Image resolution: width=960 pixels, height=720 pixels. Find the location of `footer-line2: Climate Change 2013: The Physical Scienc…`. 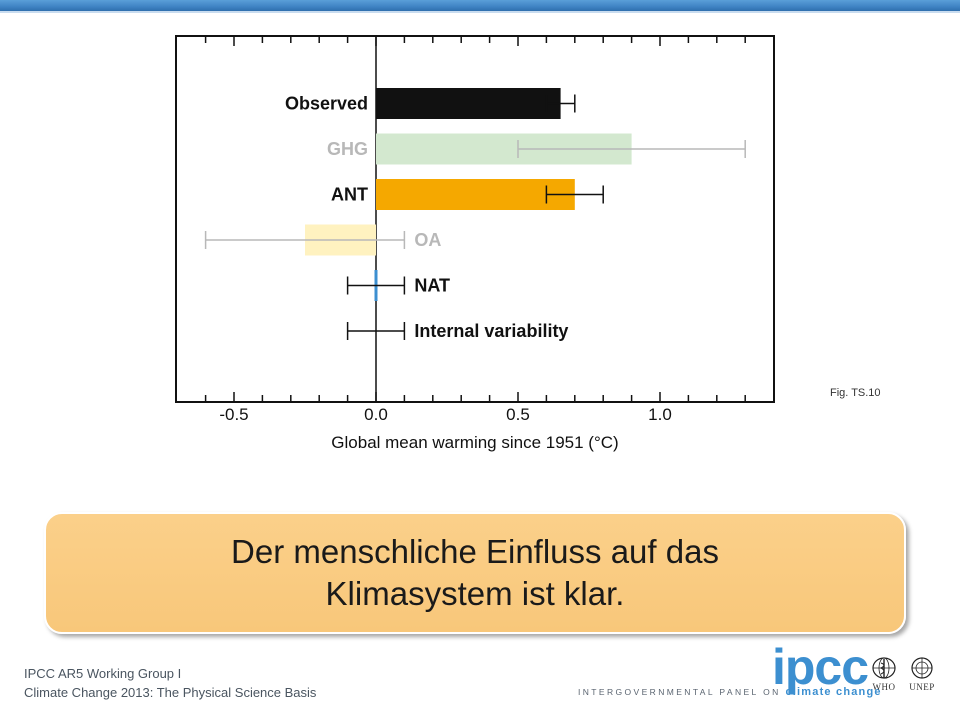

footer-line2: Climate Change 2013: The Physical Scienc… is located at coordinates (170, 692).